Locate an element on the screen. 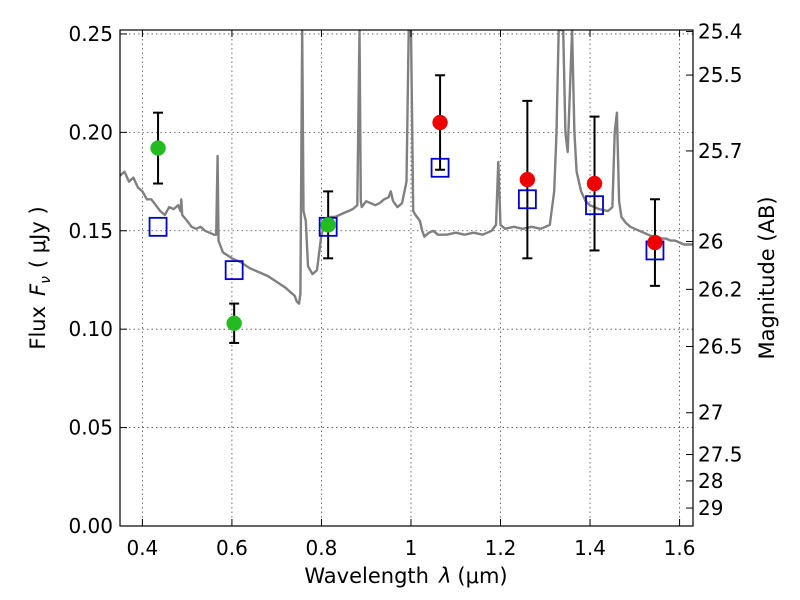 The image size is (800, 600). x-tick-label: 0.6 is located at coordinates (232, 548).